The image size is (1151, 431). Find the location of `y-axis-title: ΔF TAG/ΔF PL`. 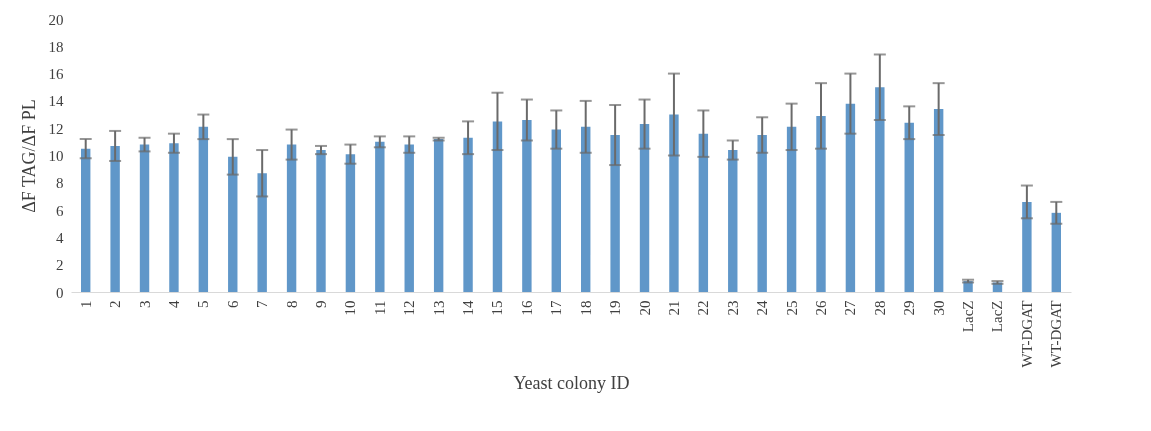

y-axis-title: ΔF TAG/ΔF PL is located at coordinates (28, 156).